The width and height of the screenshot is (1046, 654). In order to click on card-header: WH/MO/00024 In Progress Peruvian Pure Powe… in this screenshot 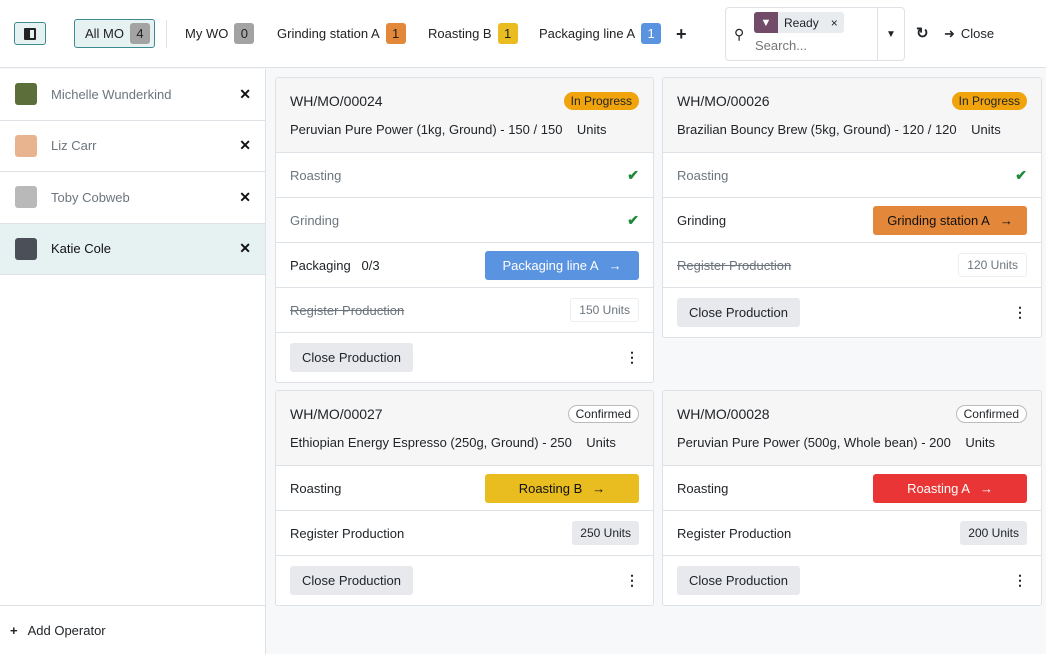, I will do `click(464, 115)`.